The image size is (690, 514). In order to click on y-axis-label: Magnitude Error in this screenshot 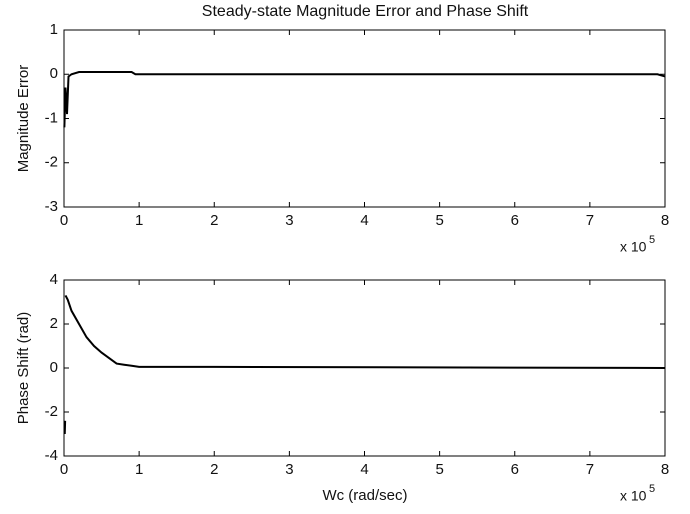, I will do `click(23, 119)`.